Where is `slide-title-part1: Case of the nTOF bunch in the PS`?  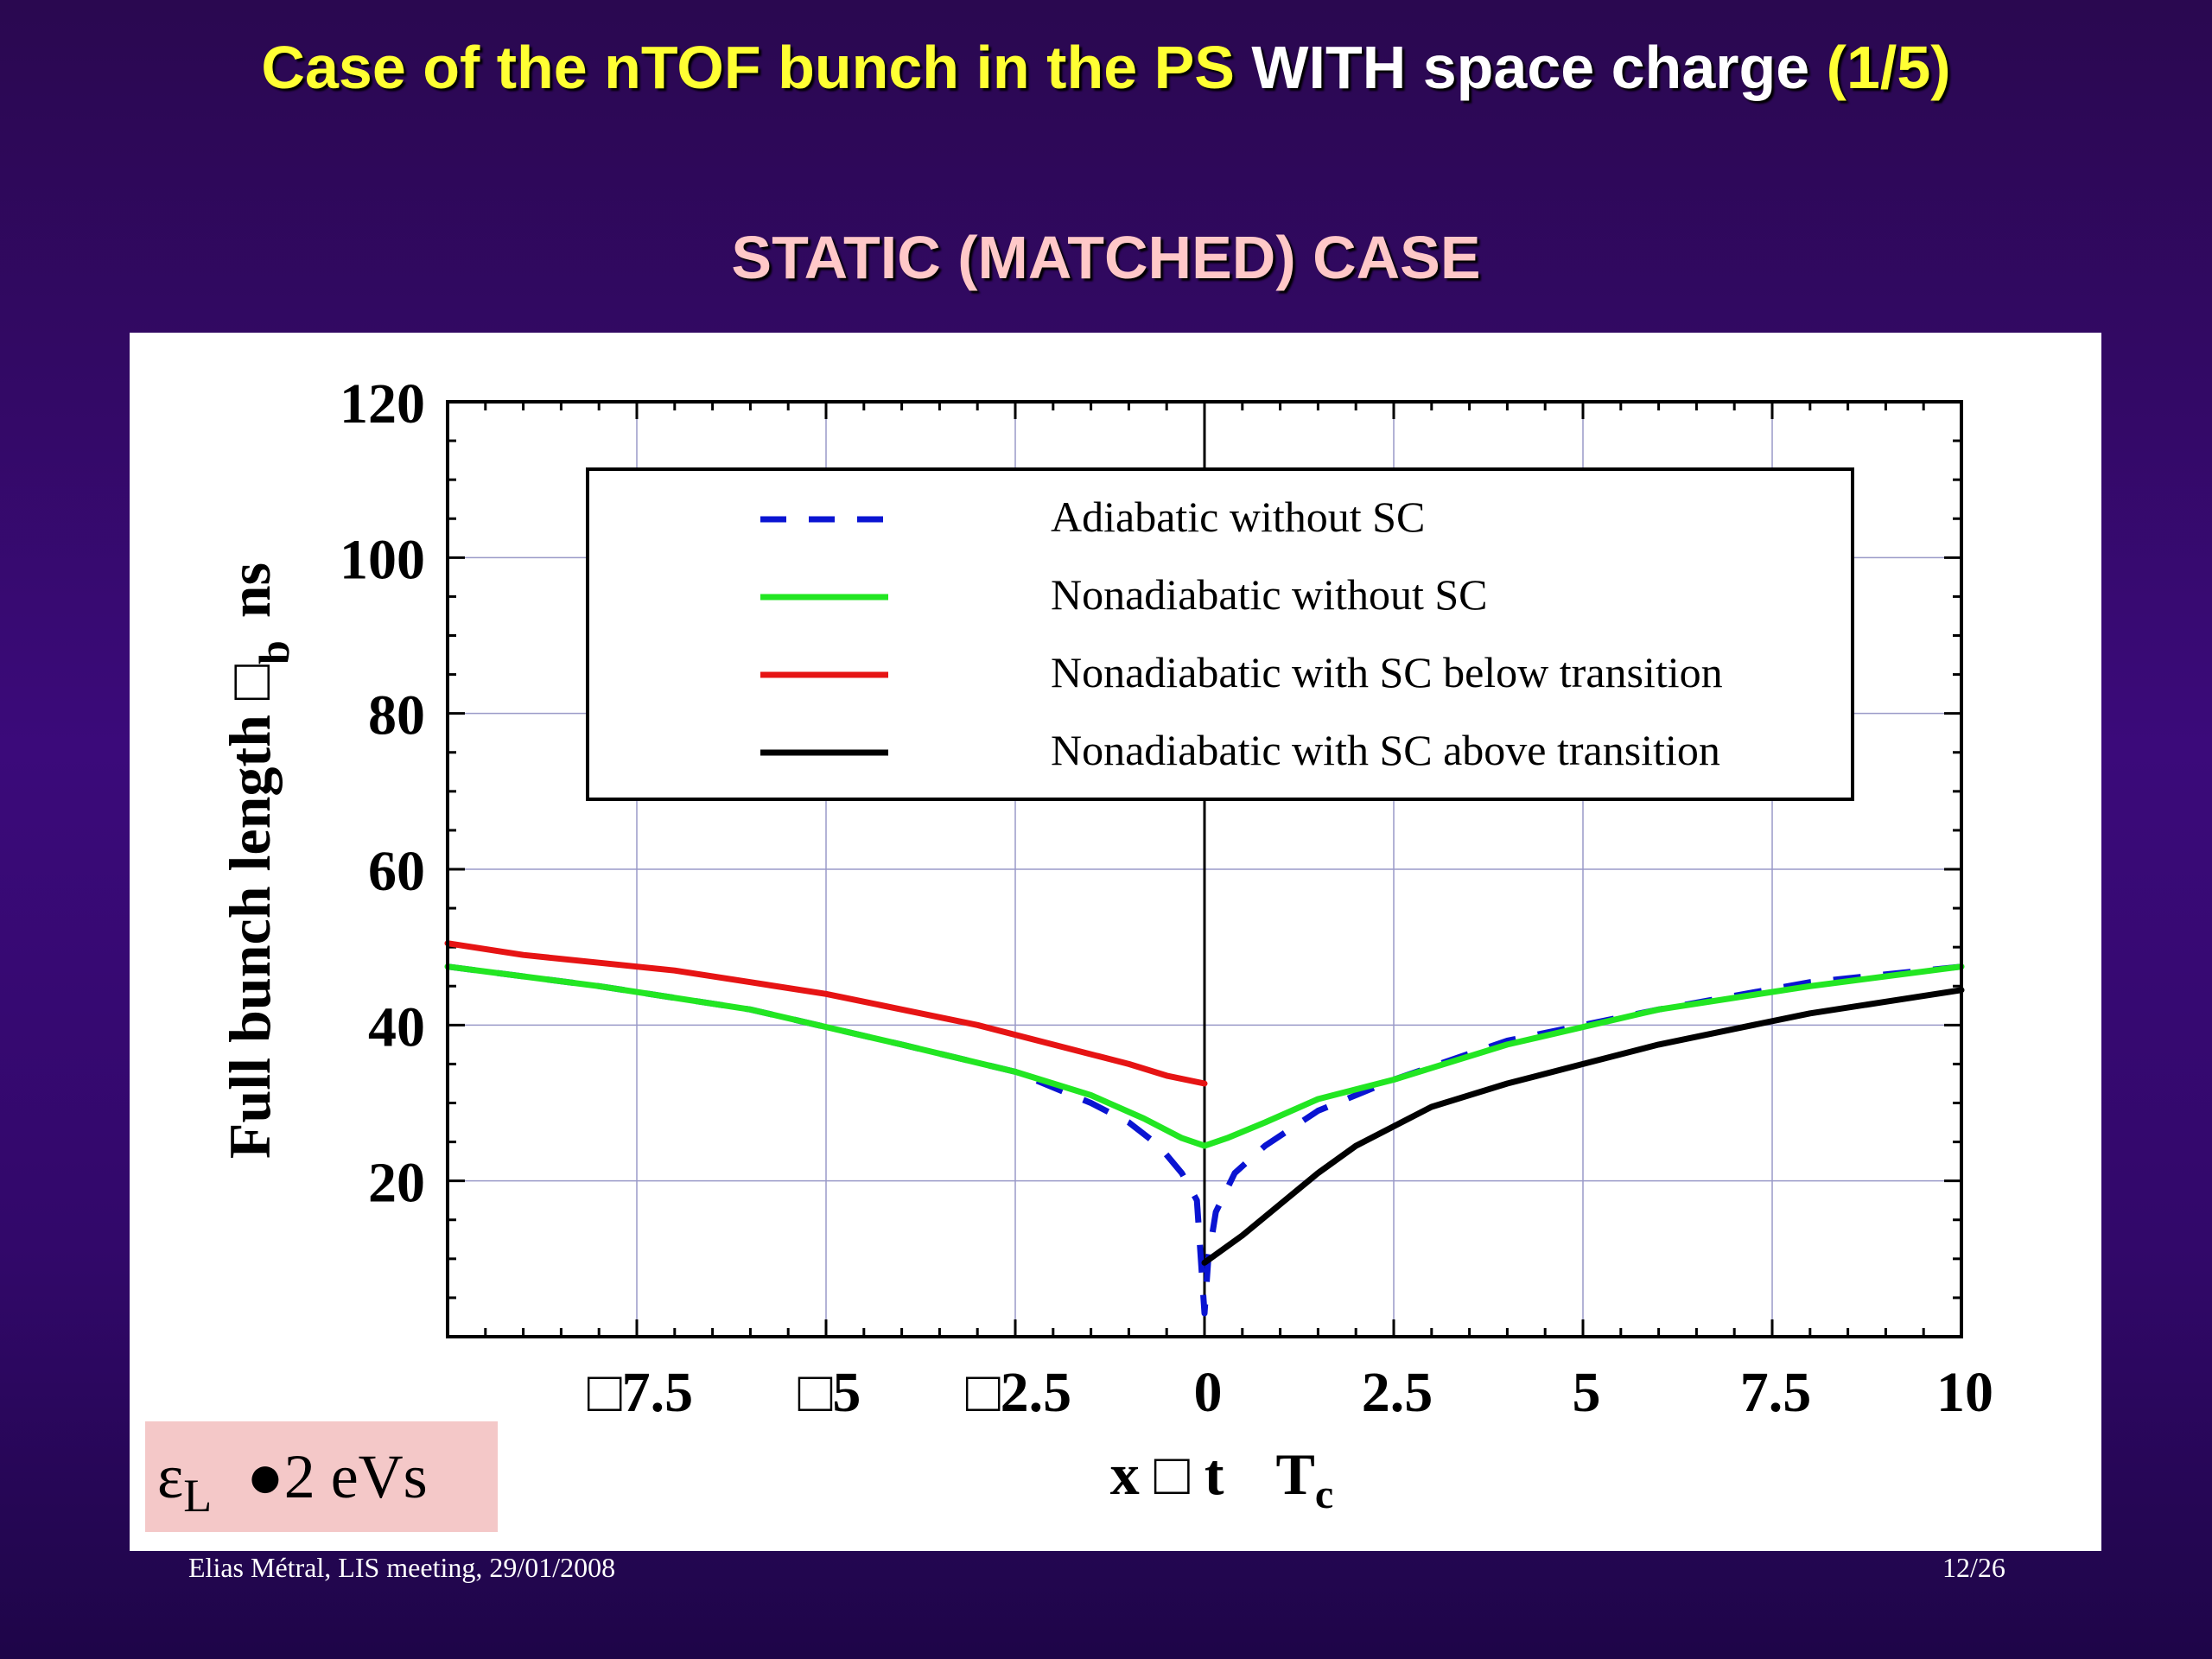 slide-title-part1: Case of the nTOF bunch in the PS is located at coordinates (748, 67).